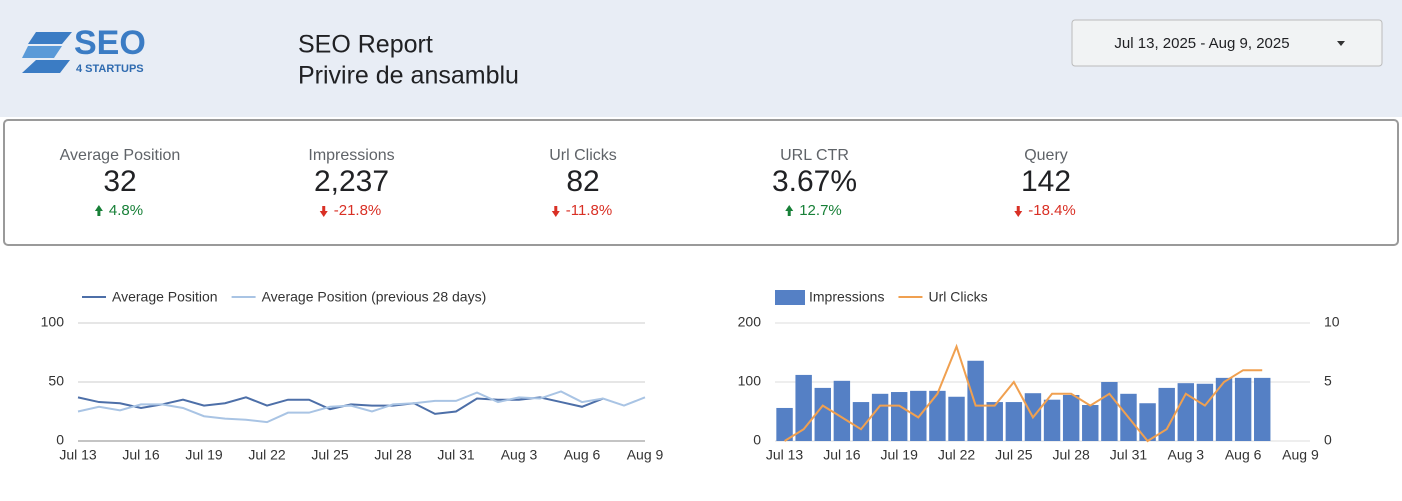 This screenshot has width=1402, height=501. I want to click on y-tick-label: 50, so click(56, 381).